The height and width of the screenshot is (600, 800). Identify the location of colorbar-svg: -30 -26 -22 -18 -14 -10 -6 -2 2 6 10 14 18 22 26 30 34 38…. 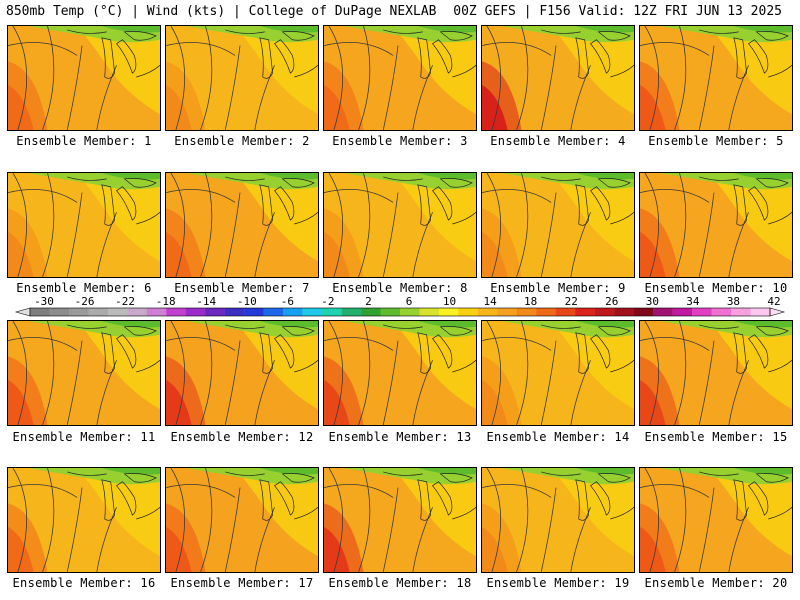
(400, 306).